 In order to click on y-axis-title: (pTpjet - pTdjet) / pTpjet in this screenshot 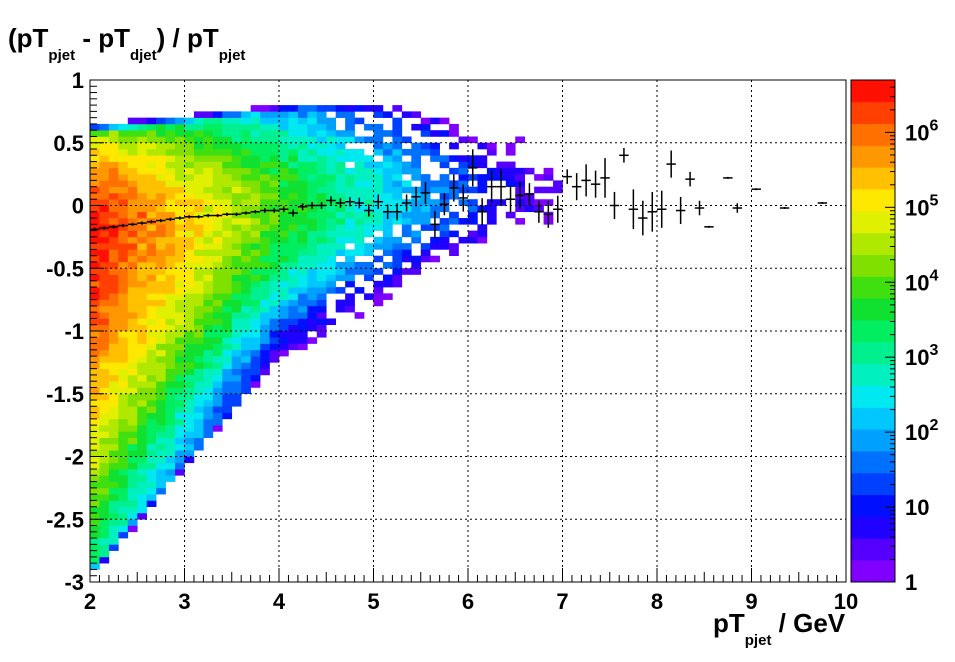, I will do `click(126, 43)`.